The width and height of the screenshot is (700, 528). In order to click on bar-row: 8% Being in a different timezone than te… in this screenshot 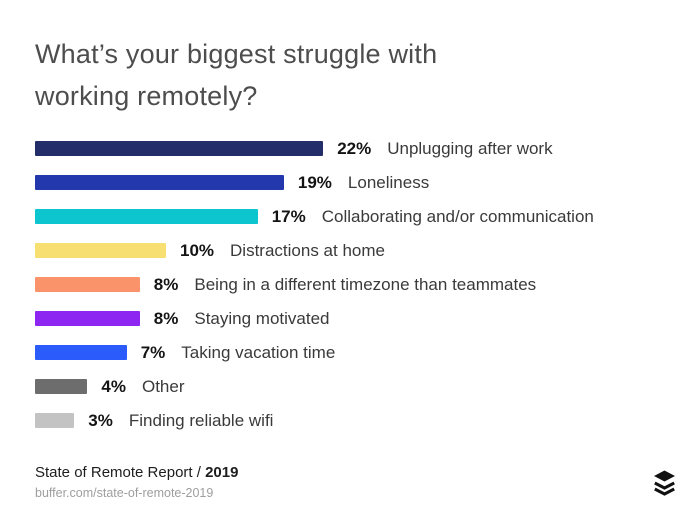, I will do `click(355, 284)`.